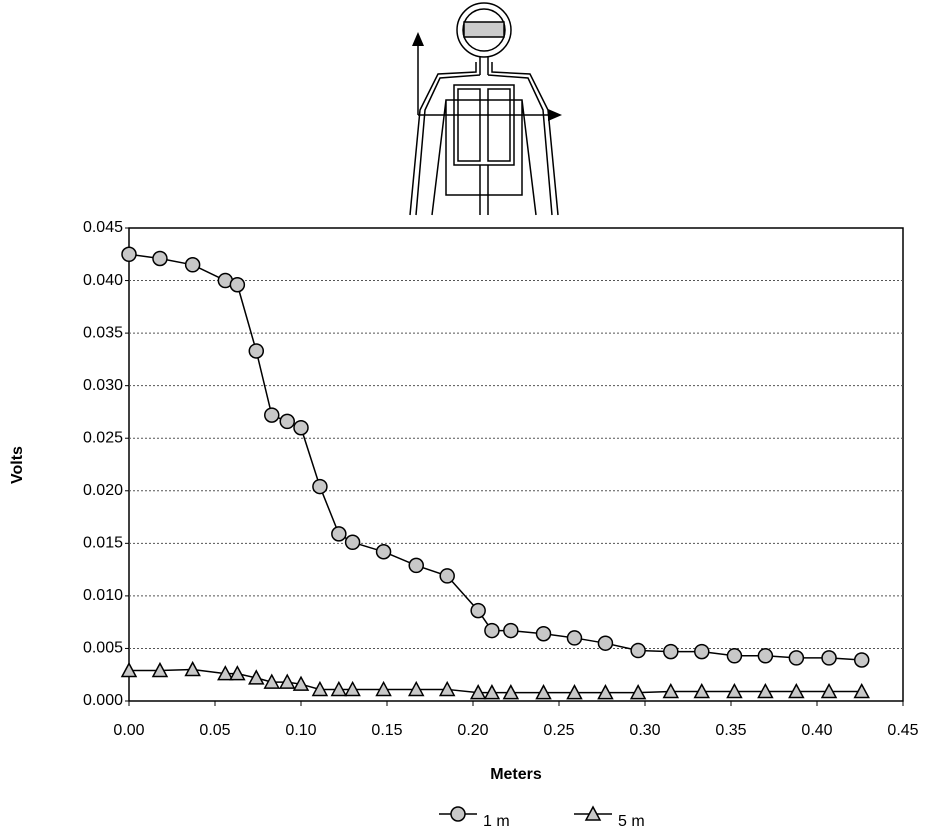 This screenshot has height=835, width=927. I want to click on legend-label: 1 m, so click(496, 821).